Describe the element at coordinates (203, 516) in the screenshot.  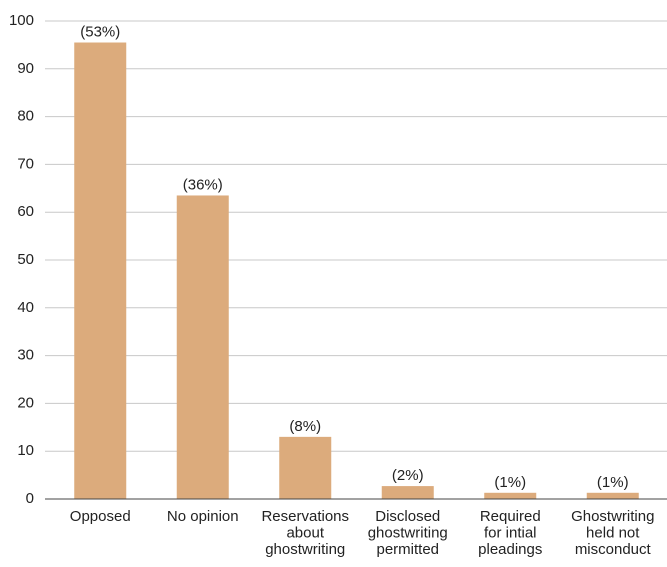
I see `x-tick-label: No opinion` at that location.